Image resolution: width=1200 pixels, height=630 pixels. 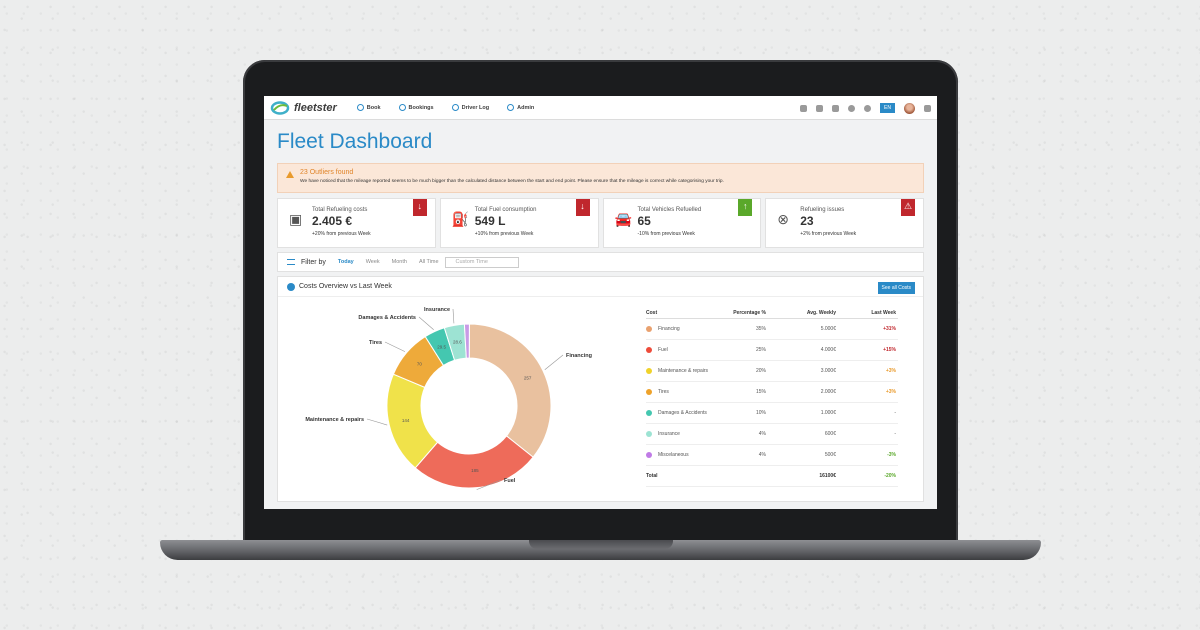 I want to click on logo: fleetster, so click(x=303, y=107).